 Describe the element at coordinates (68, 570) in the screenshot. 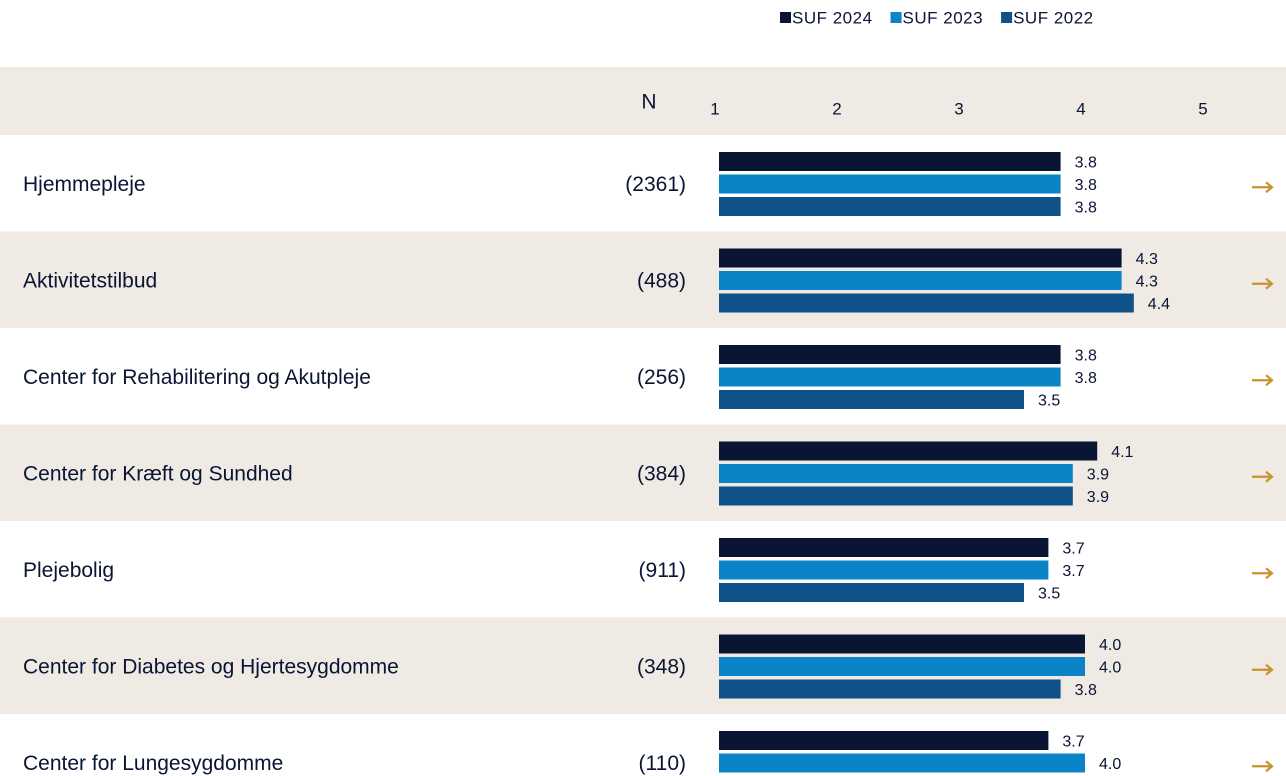

I see `row-label: Plejebolig` at that location.